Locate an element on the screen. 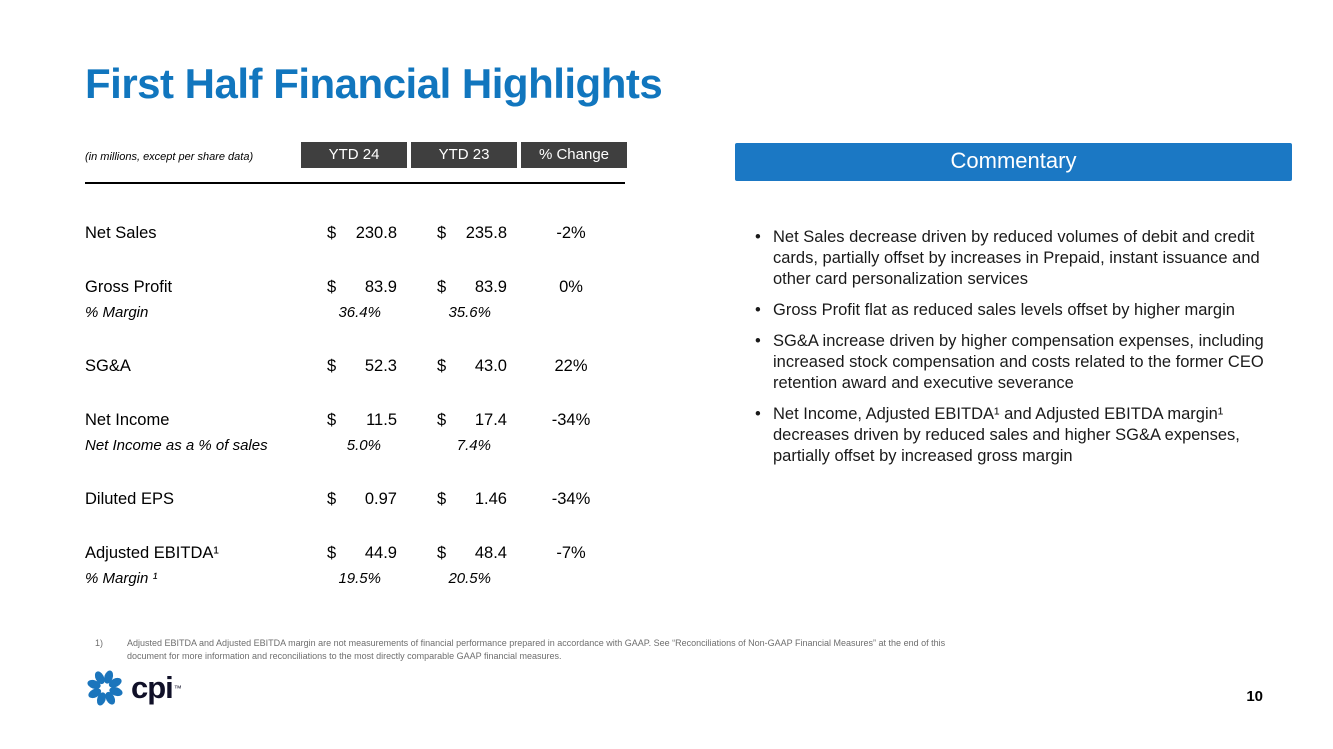 The height and width of the screenshot is (749, 1333). table-row: SG&A $52.3 $43.0 22% is located at coordinates (357, 366).